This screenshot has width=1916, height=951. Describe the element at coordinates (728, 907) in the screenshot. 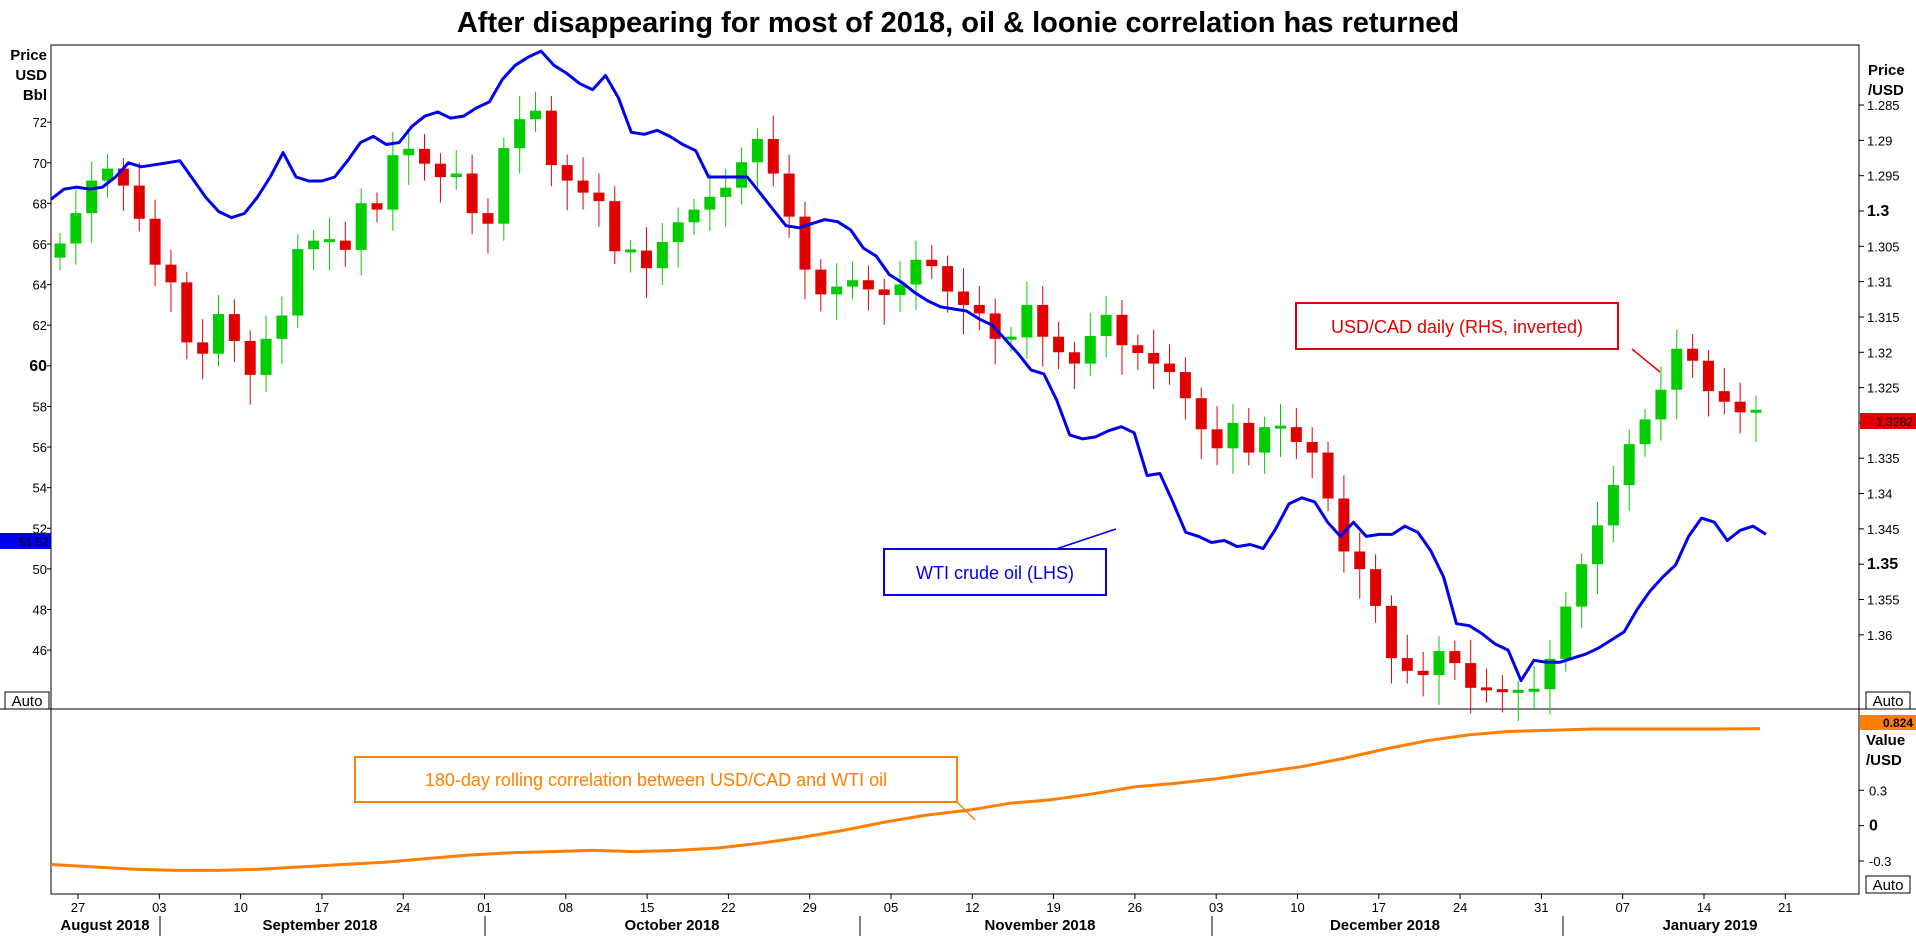

I see `x-tick-label: 22` at that location.